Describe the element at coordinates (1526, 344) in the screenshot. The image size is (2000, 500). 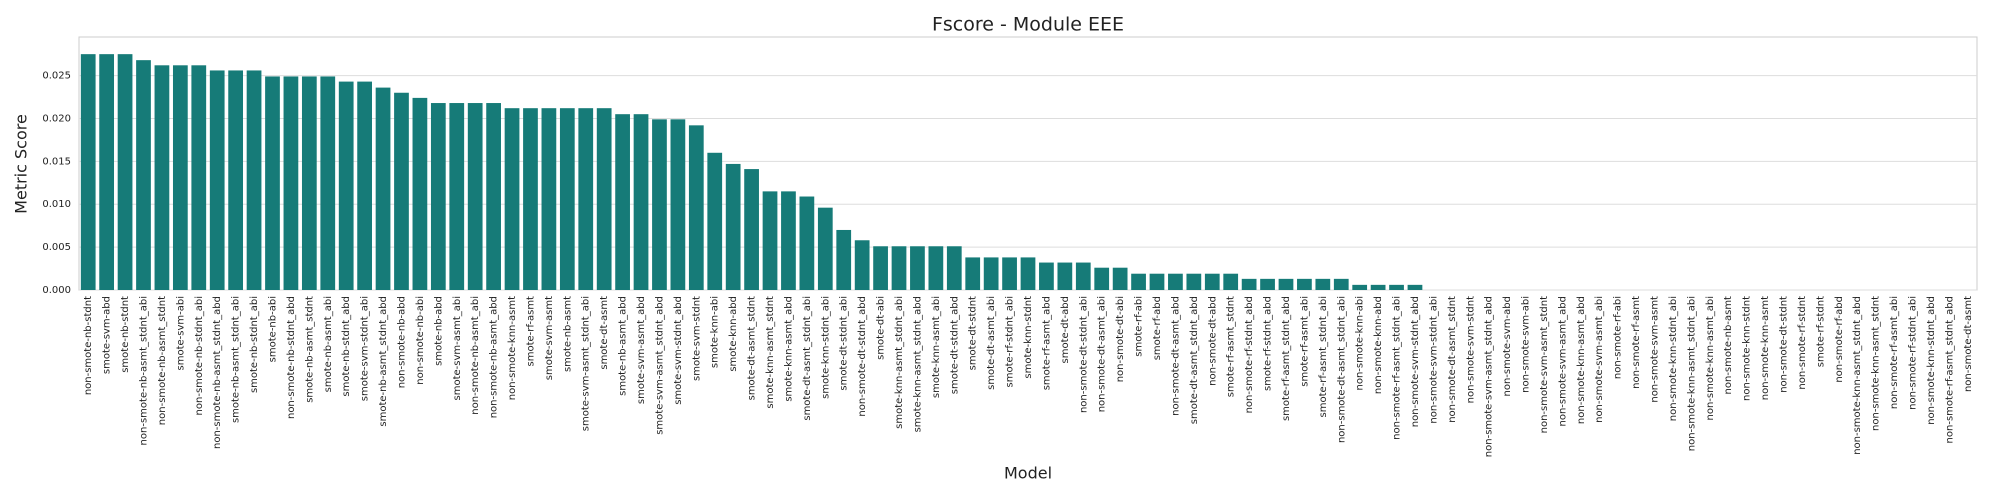
I see `x-tick-label: non-smote-svm-abi` at that location.